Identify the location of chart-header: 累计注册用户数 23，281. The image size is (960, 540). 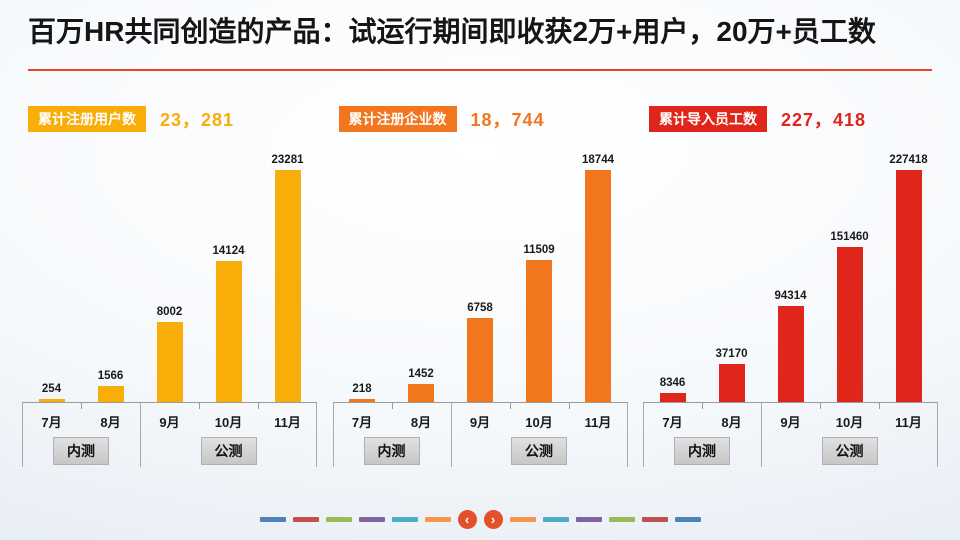
(172, 119).